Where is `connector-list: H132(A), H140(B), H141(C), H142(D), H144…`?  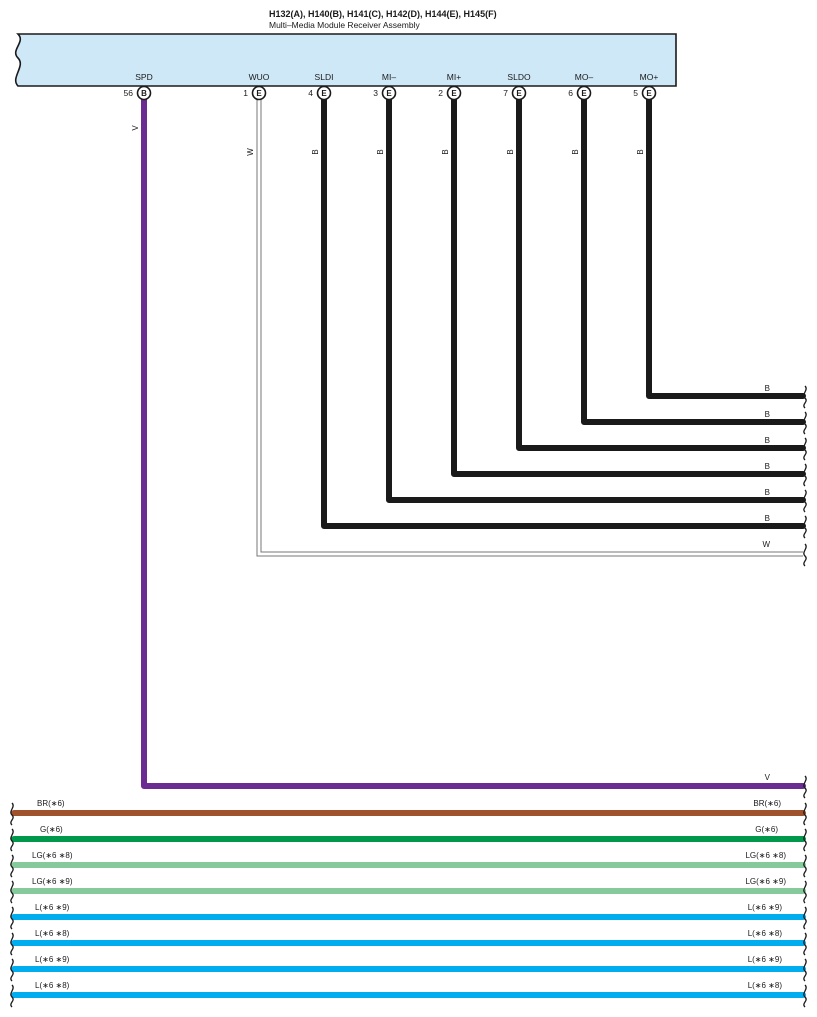
connector-list: H132(A), H140(B), H141(C), H142(D), H144… is located at coordinates (383, 14).